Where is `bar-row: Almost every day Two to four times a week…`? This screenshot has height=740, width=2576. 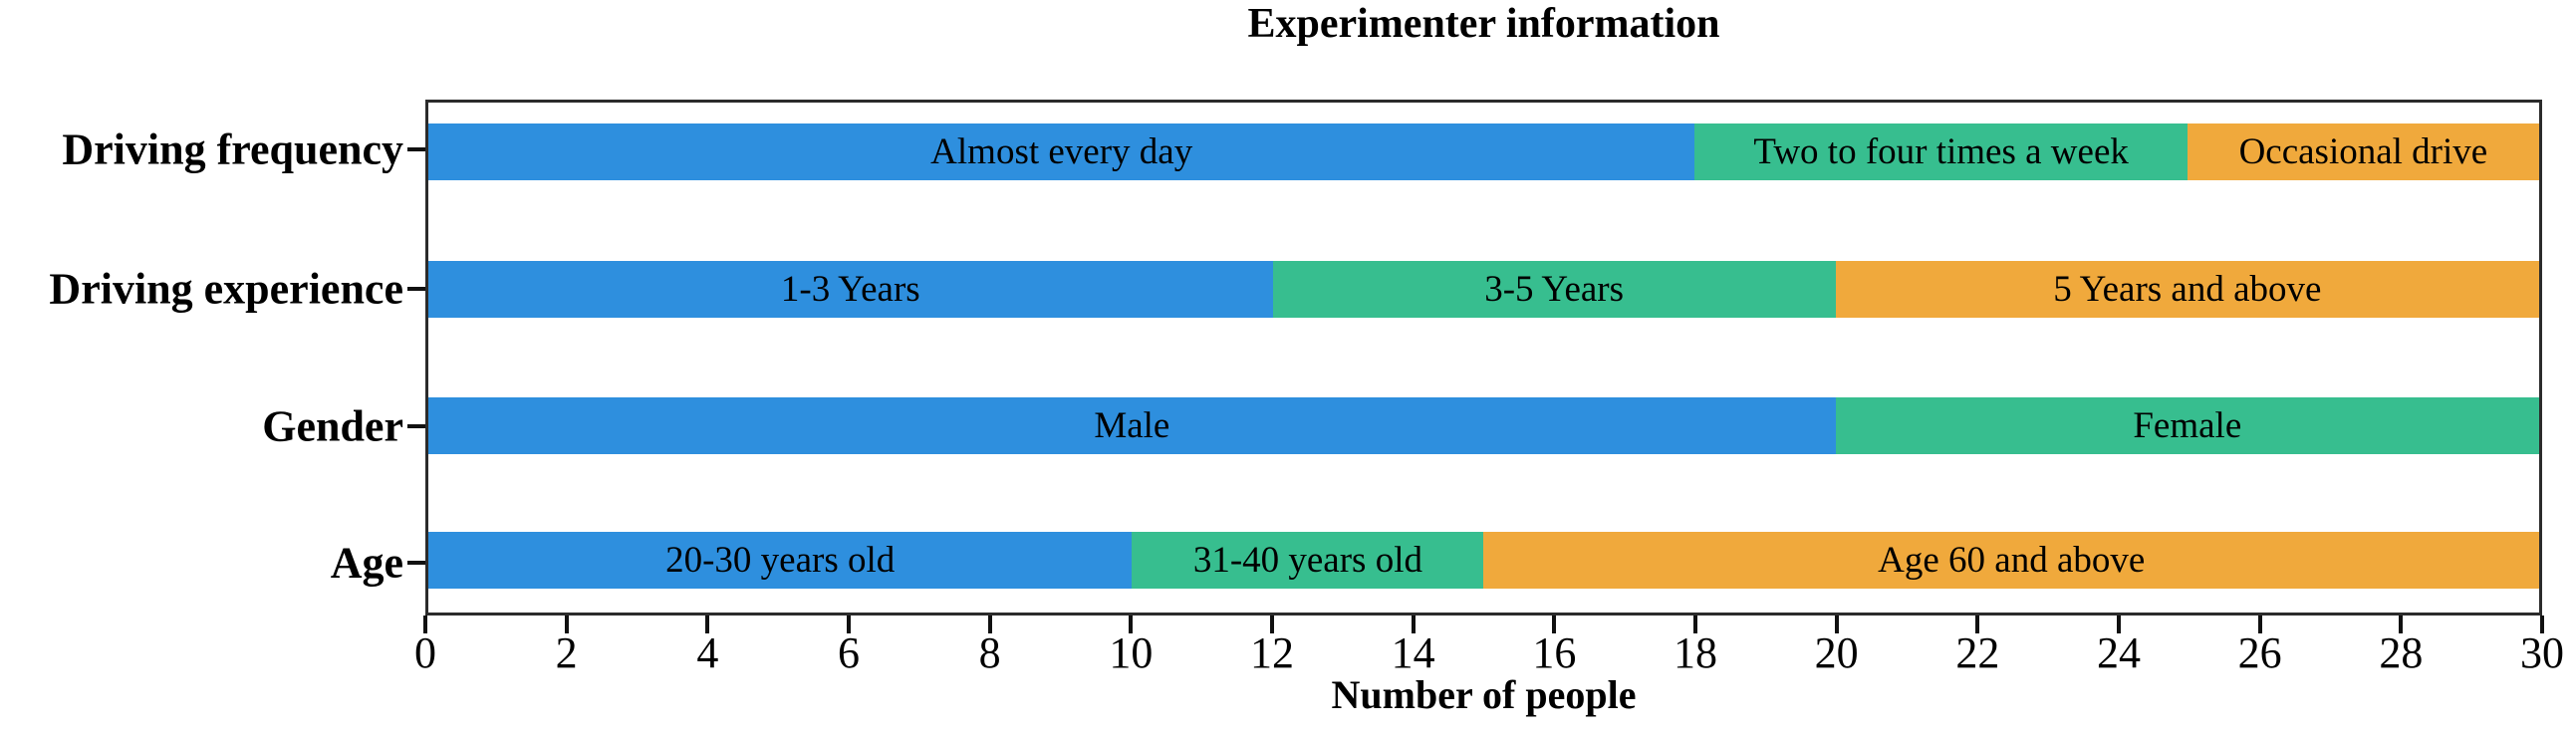
bar-row: Almost every day Two to four times a week… is located at coordinates (1483, 152).